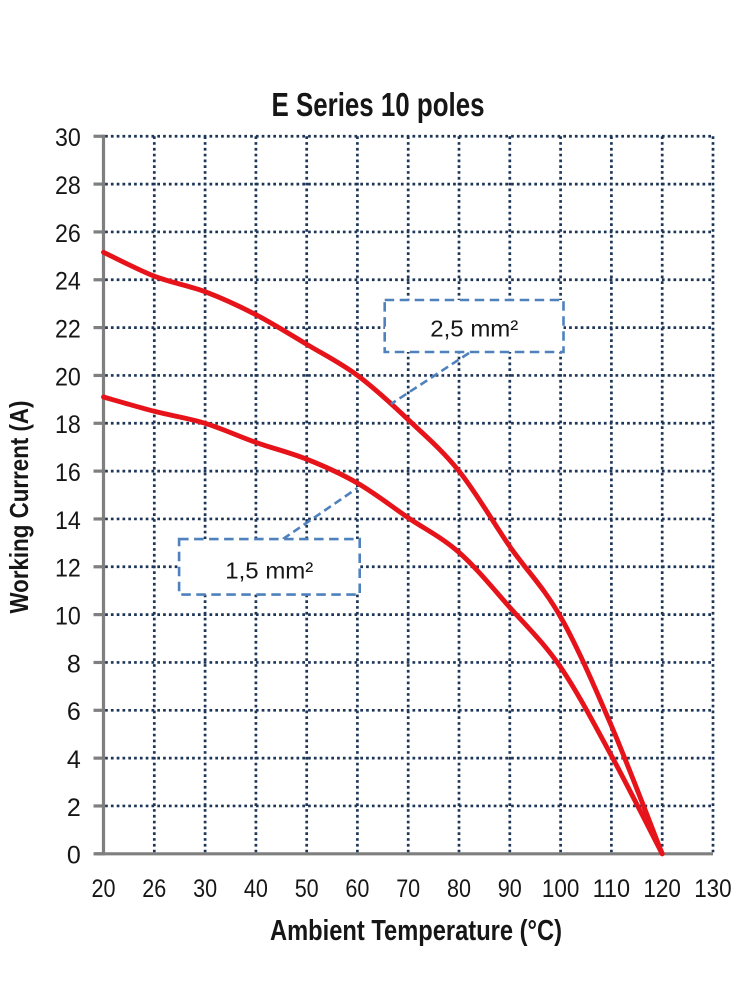 The image size is (750, 1000). I want to click on svg-text: 100, so click(561, 889).